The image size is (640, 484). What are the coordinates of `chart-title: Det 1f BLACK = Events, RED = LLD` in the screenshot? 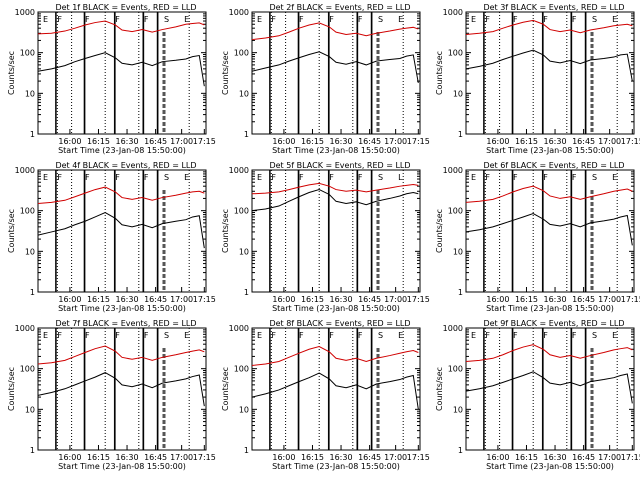 It's located at (125, 7).